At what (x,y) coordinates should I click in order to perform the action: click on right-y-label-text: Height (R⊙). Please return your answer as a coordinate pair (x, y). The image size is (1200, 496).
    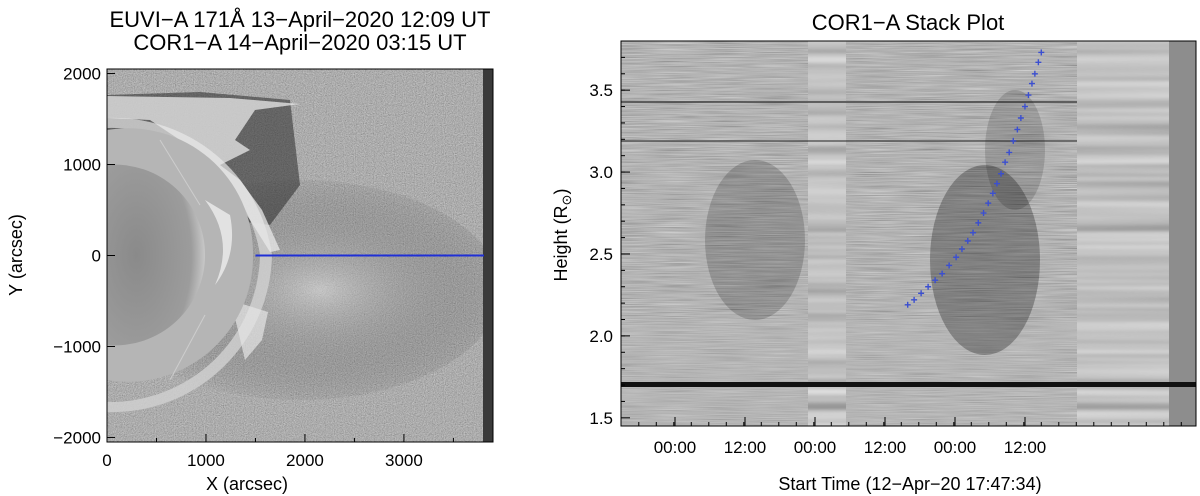
    Looking at the image, I should click on (562, 235).